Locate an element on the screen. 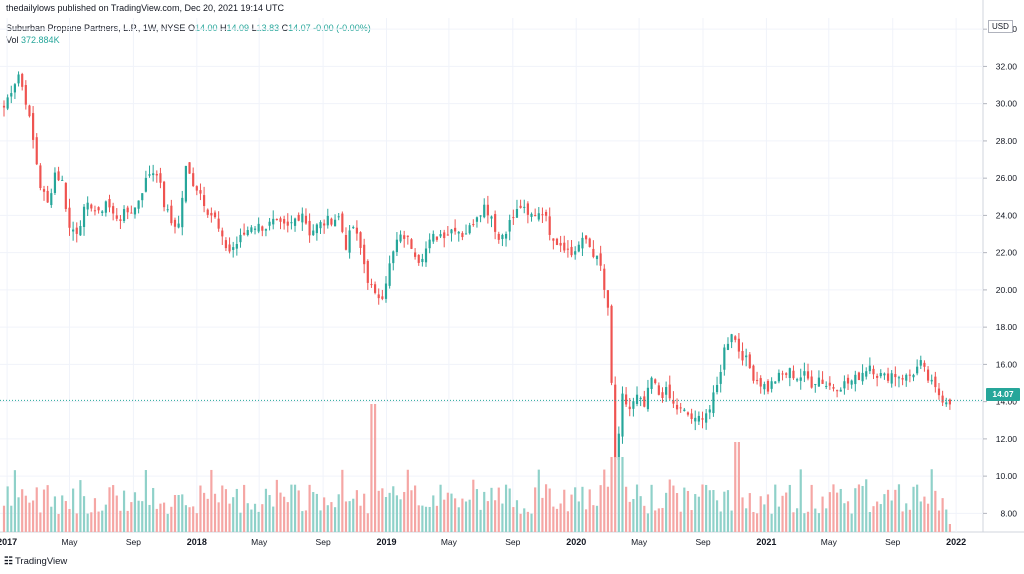 The image size is (1024, 574). volume-line: Vol 372.884K is located at coordinates (188, 40).